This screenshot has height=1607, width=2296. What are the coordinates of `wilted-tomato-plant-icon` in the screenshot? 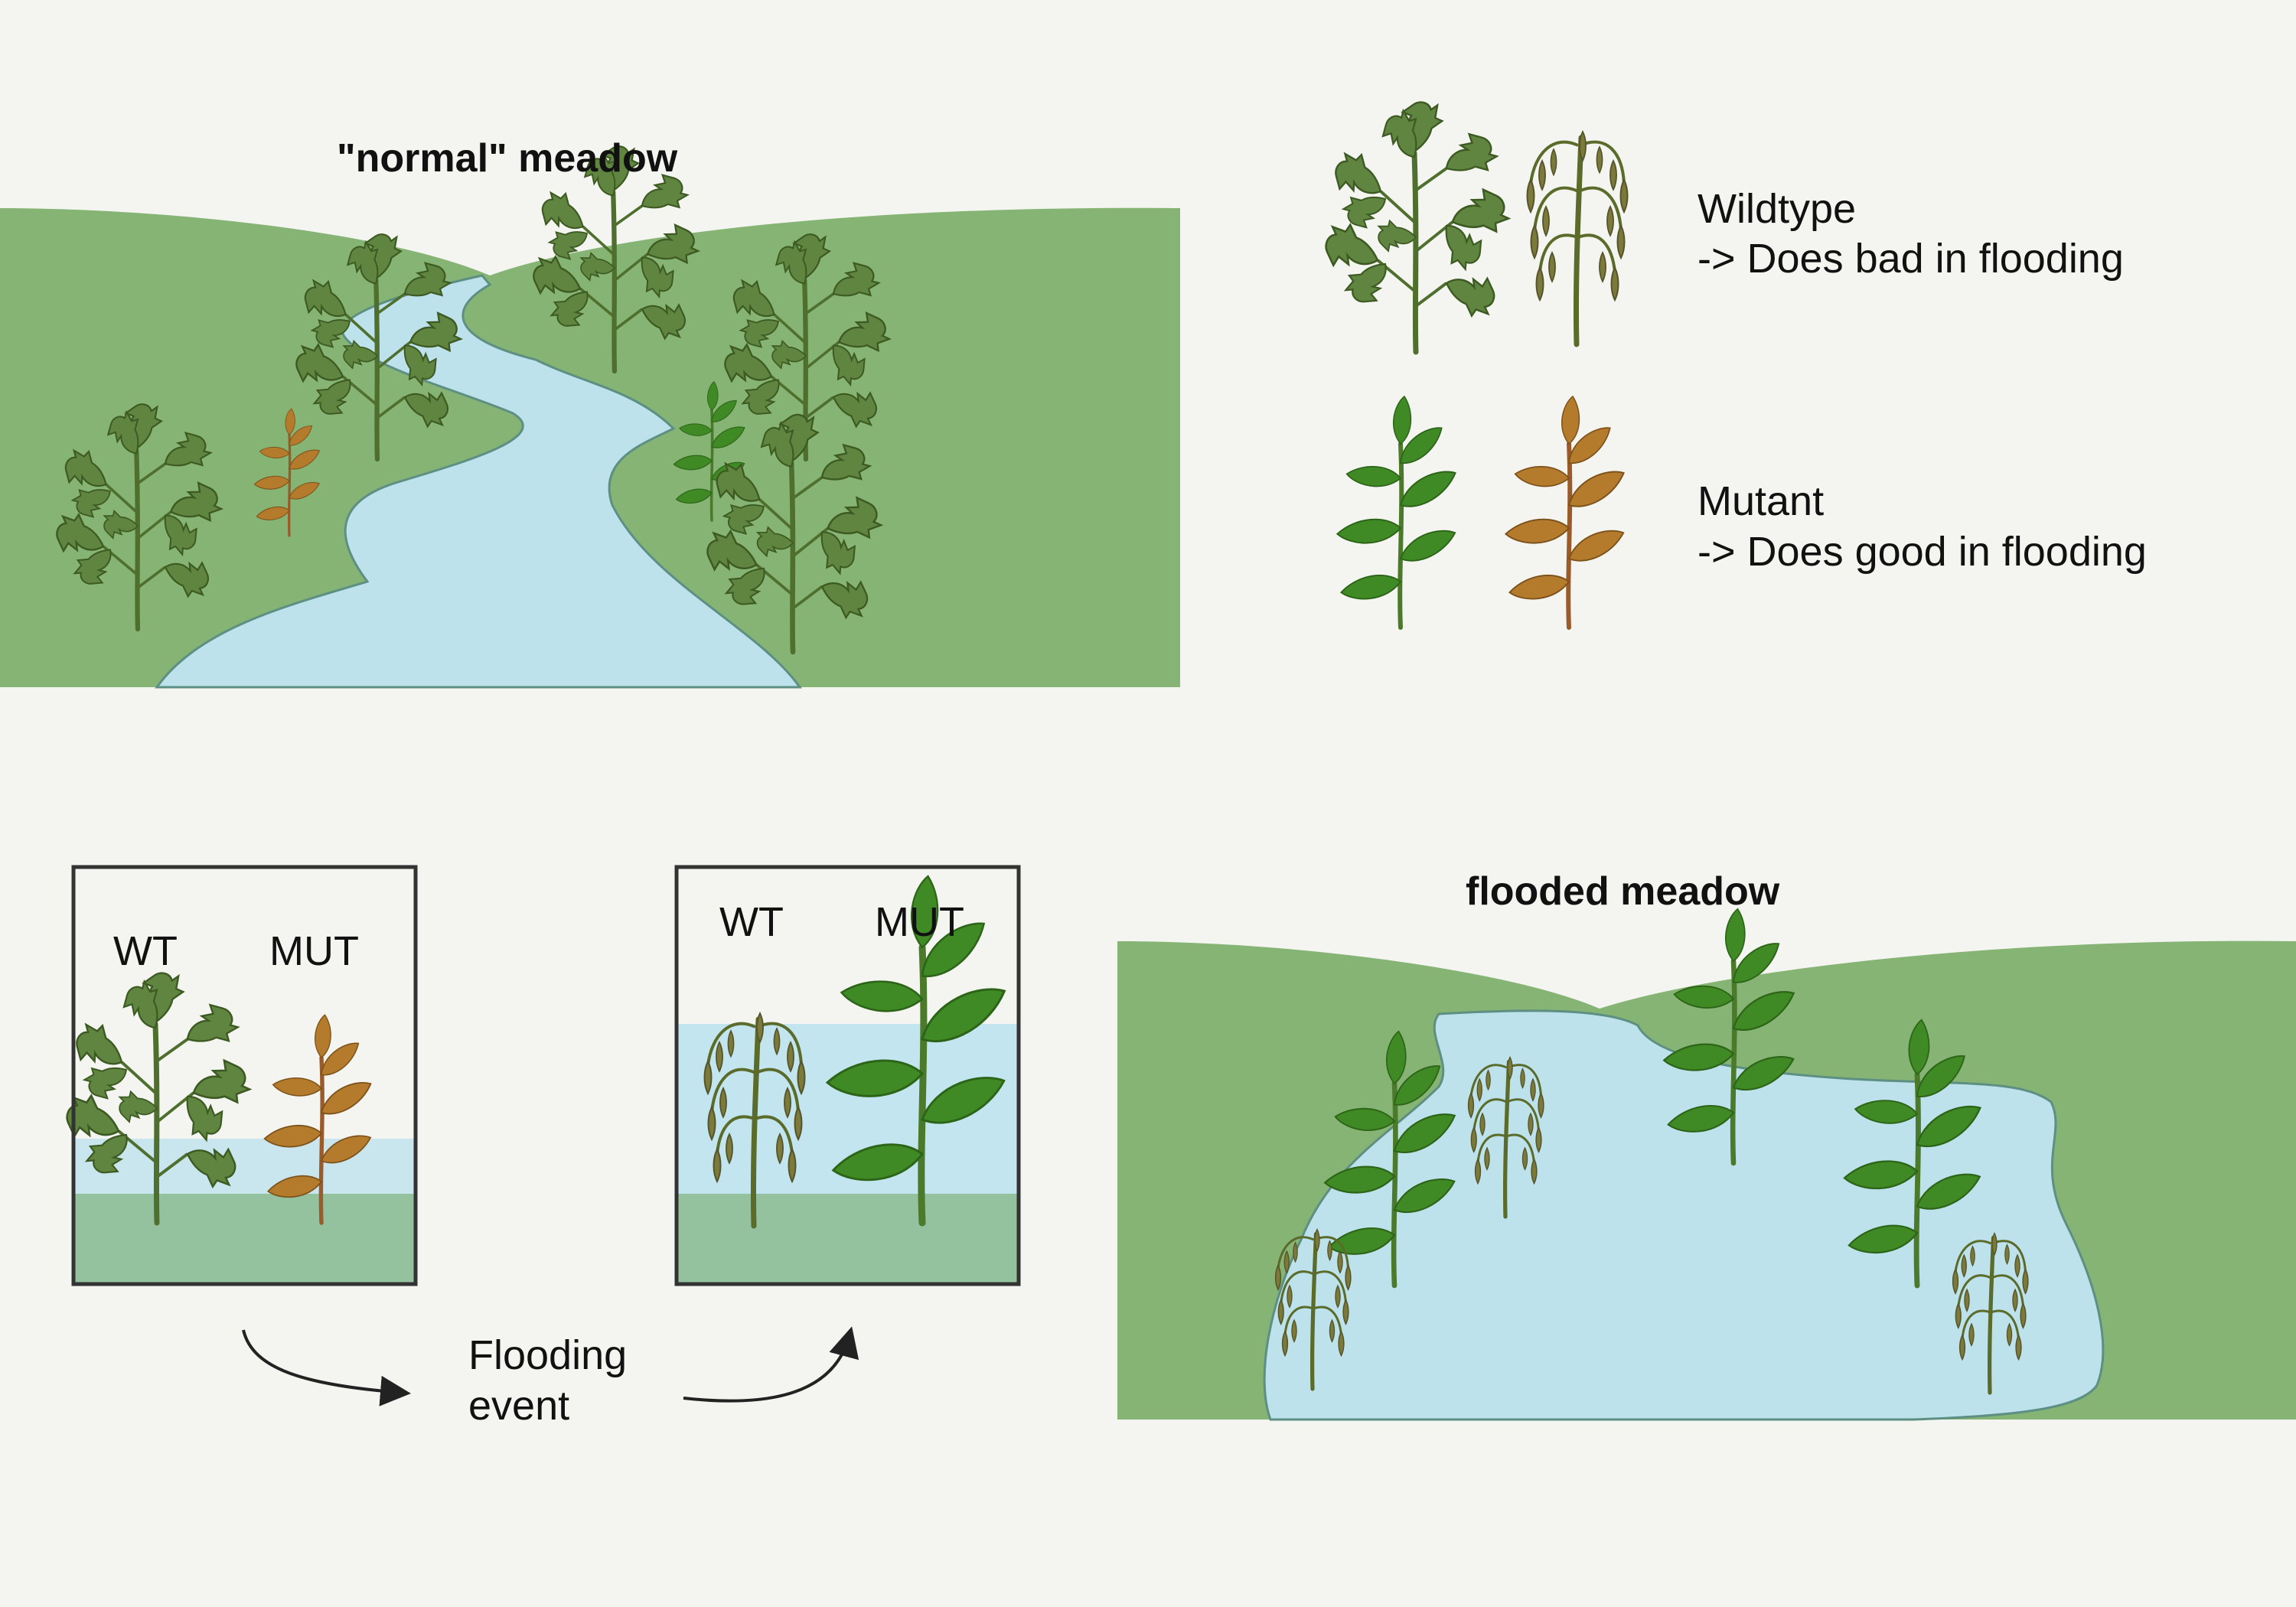 It's located at (1578, 238).